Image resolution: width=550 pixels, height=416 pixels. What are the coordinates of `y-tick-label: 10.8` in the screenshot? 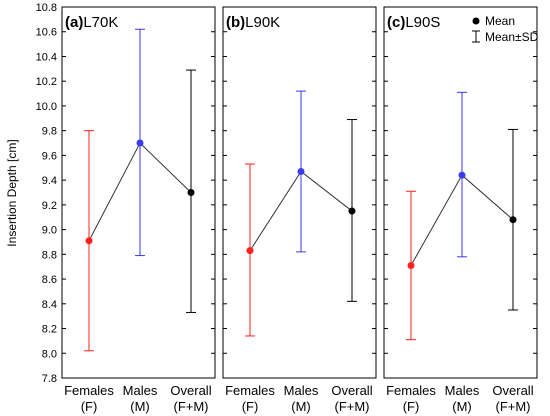 It's located at (46, 8).